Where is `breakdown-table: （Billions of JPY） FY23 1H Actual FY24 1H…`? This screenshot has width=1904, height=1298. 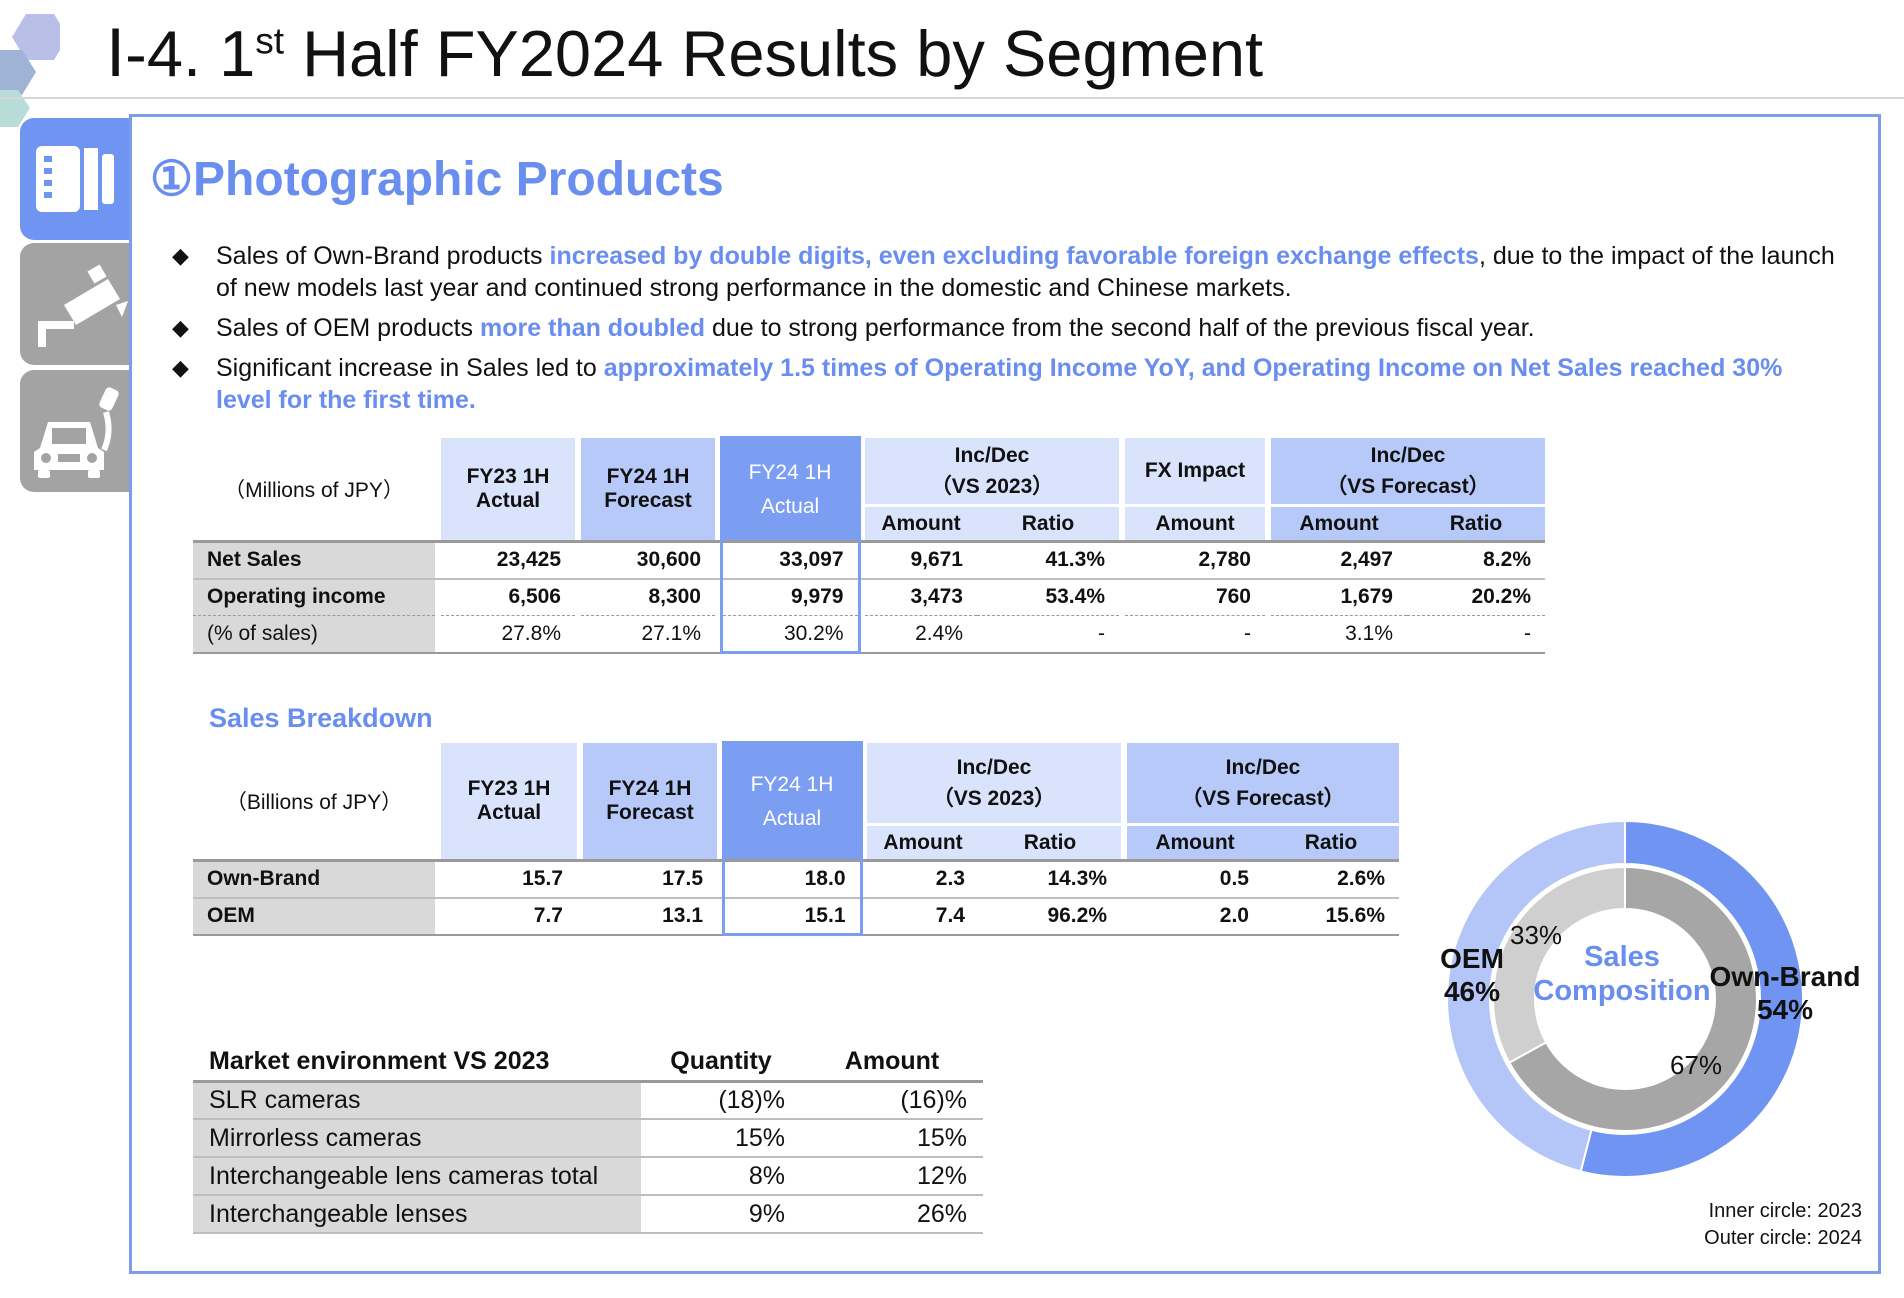 breakdown-table: （Billions of JPY） FY23 1H Actual FY24 1H… is located at coordinates (796, 838).